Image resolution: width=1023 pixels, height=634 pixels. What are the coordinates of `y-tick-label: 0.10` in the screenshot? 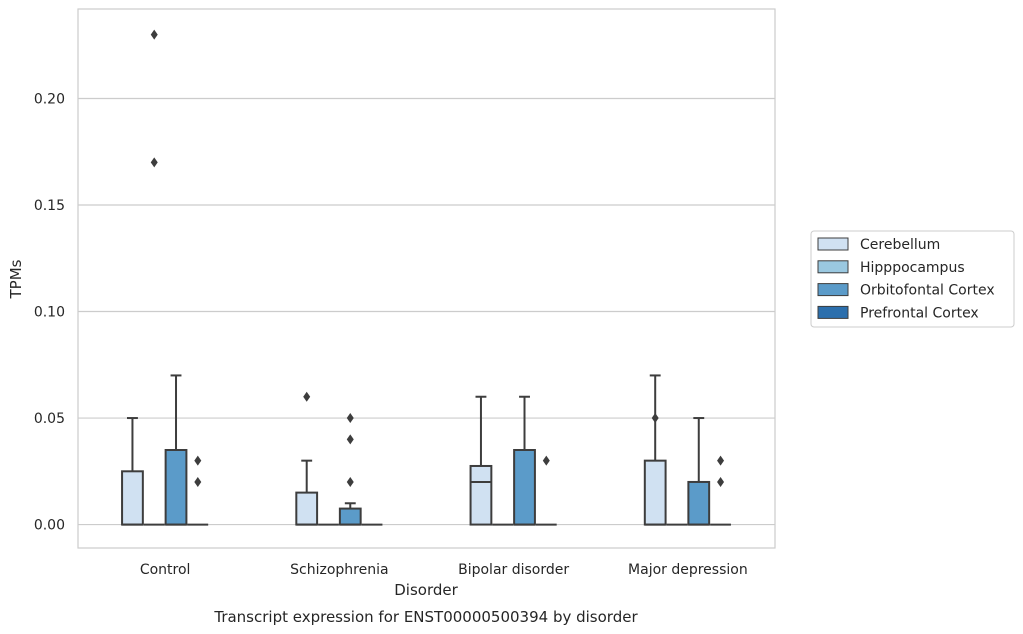 It's located at (49, 313).